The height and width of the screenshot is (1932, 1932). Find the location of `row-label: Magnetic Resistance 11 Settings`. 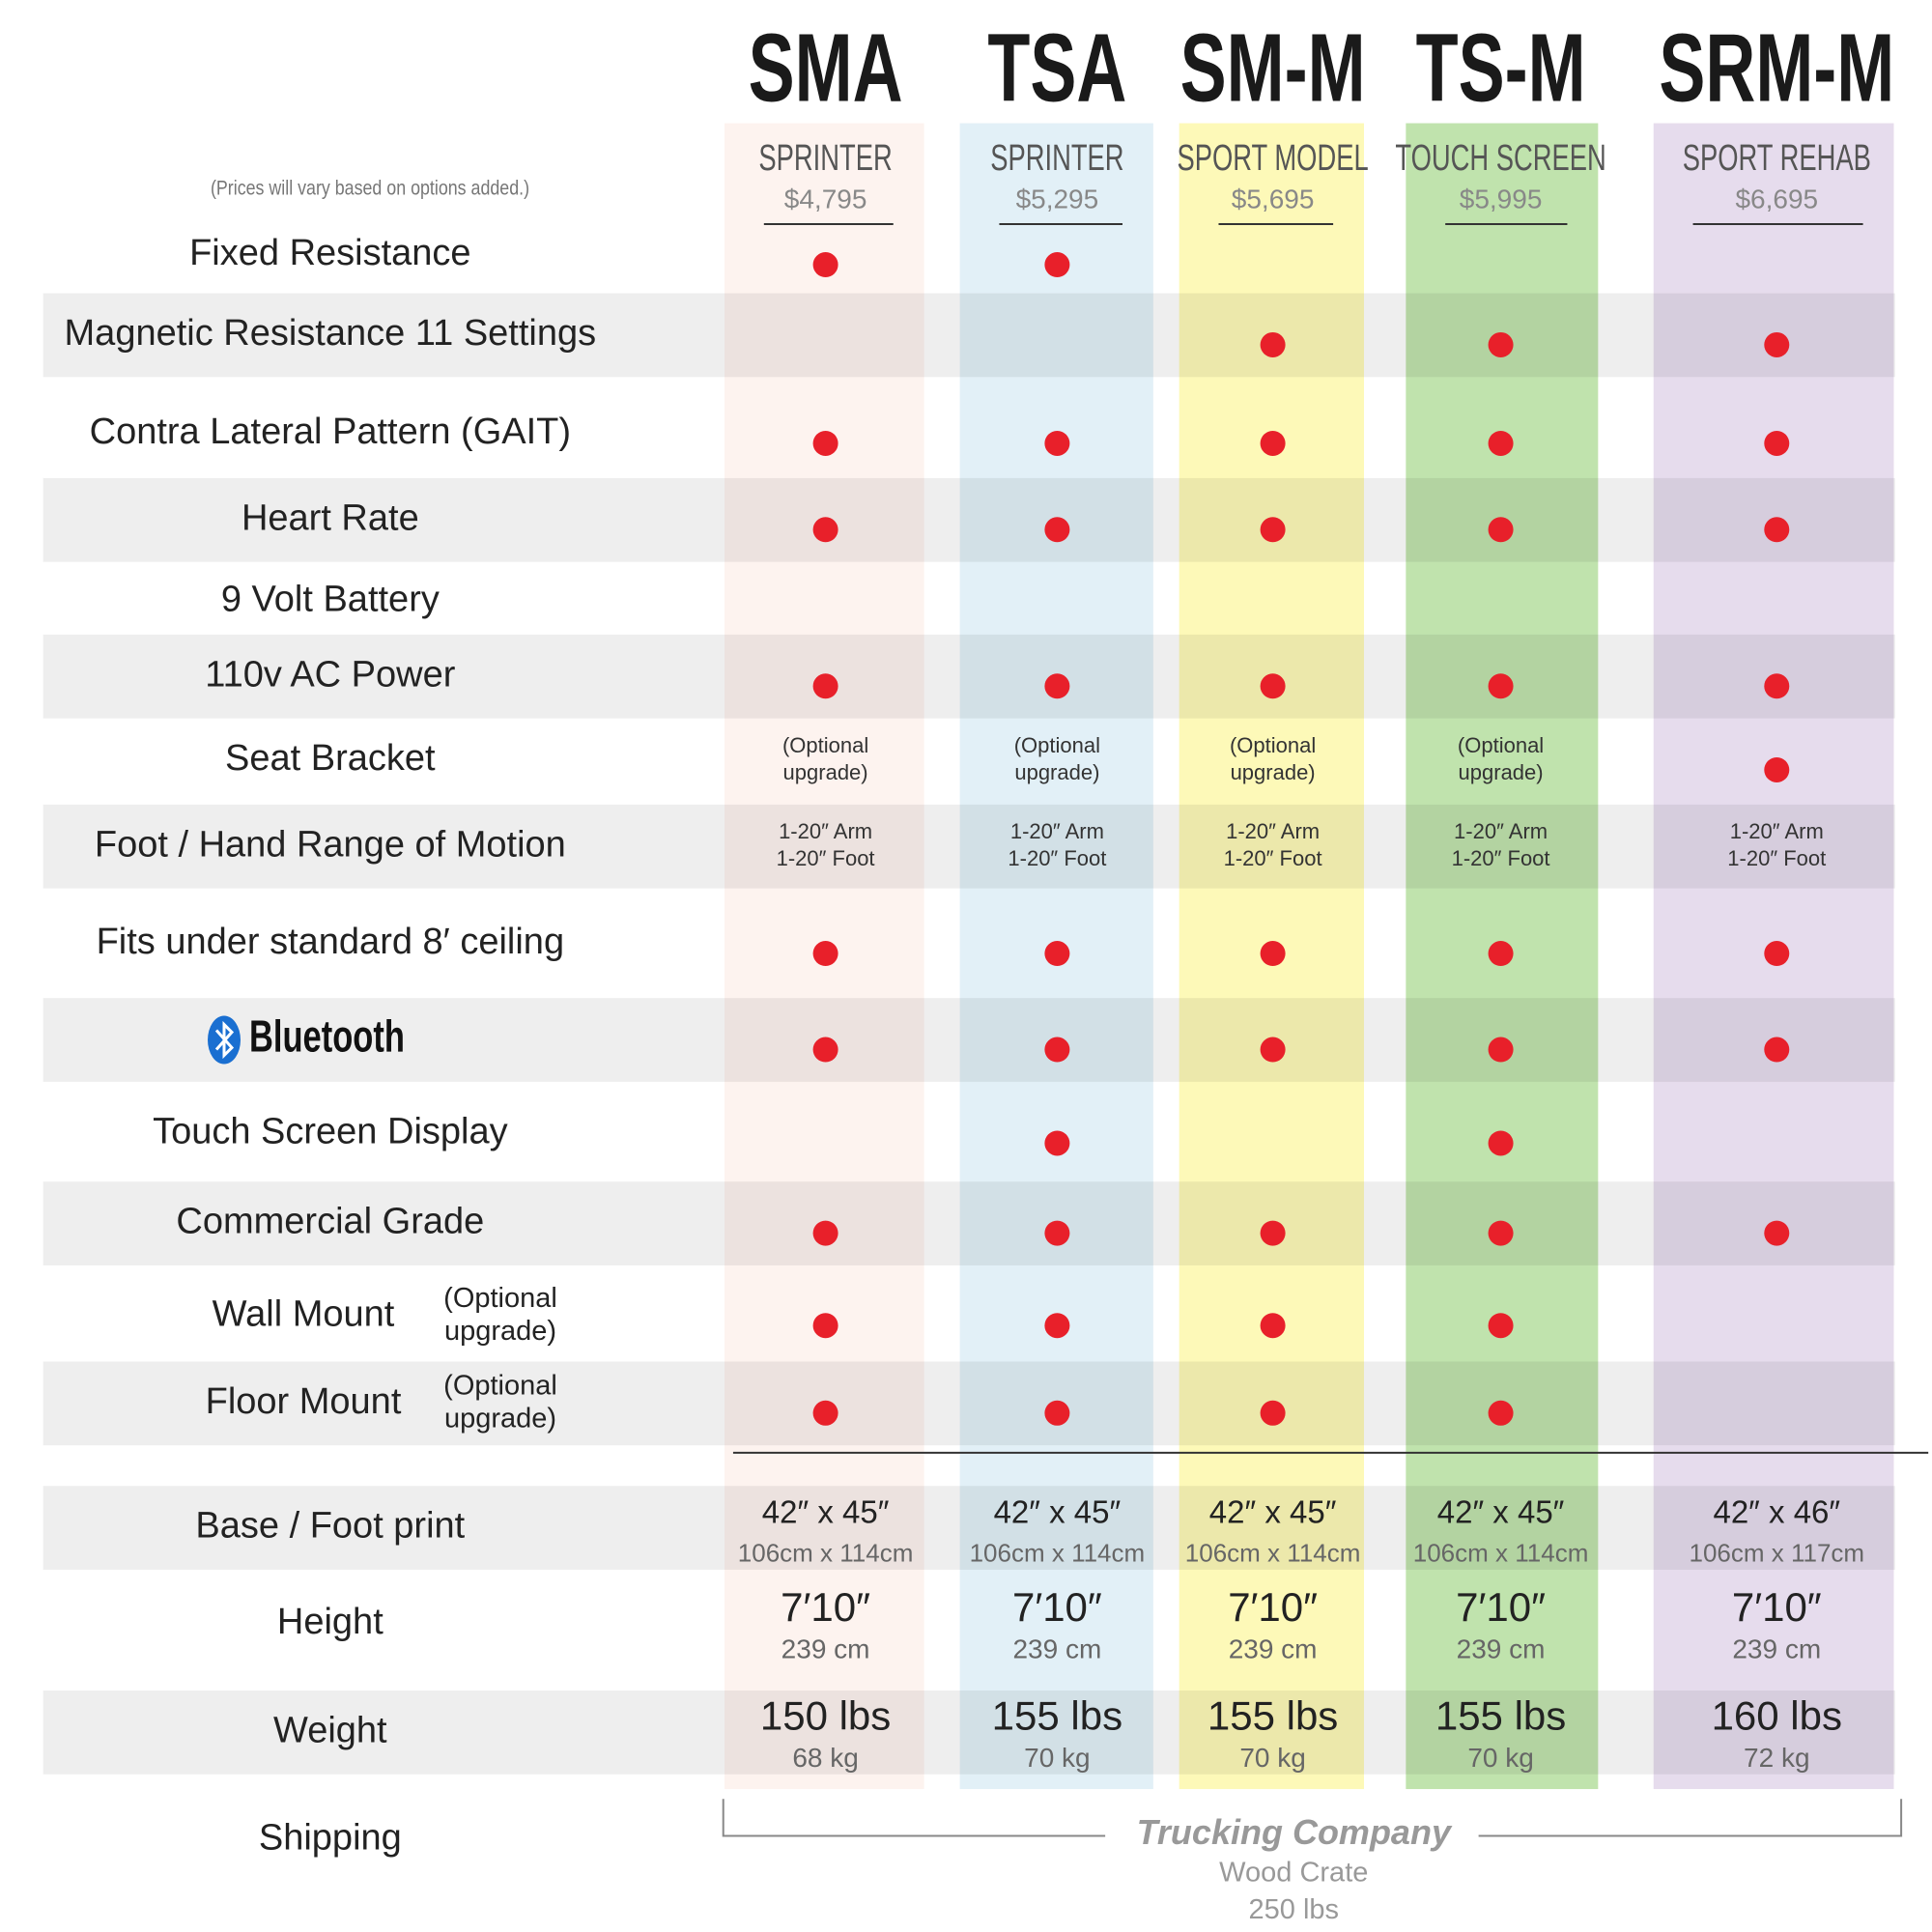

row-label: Magnetic Resistance 11 Settings is located at coordinates (331, 333).